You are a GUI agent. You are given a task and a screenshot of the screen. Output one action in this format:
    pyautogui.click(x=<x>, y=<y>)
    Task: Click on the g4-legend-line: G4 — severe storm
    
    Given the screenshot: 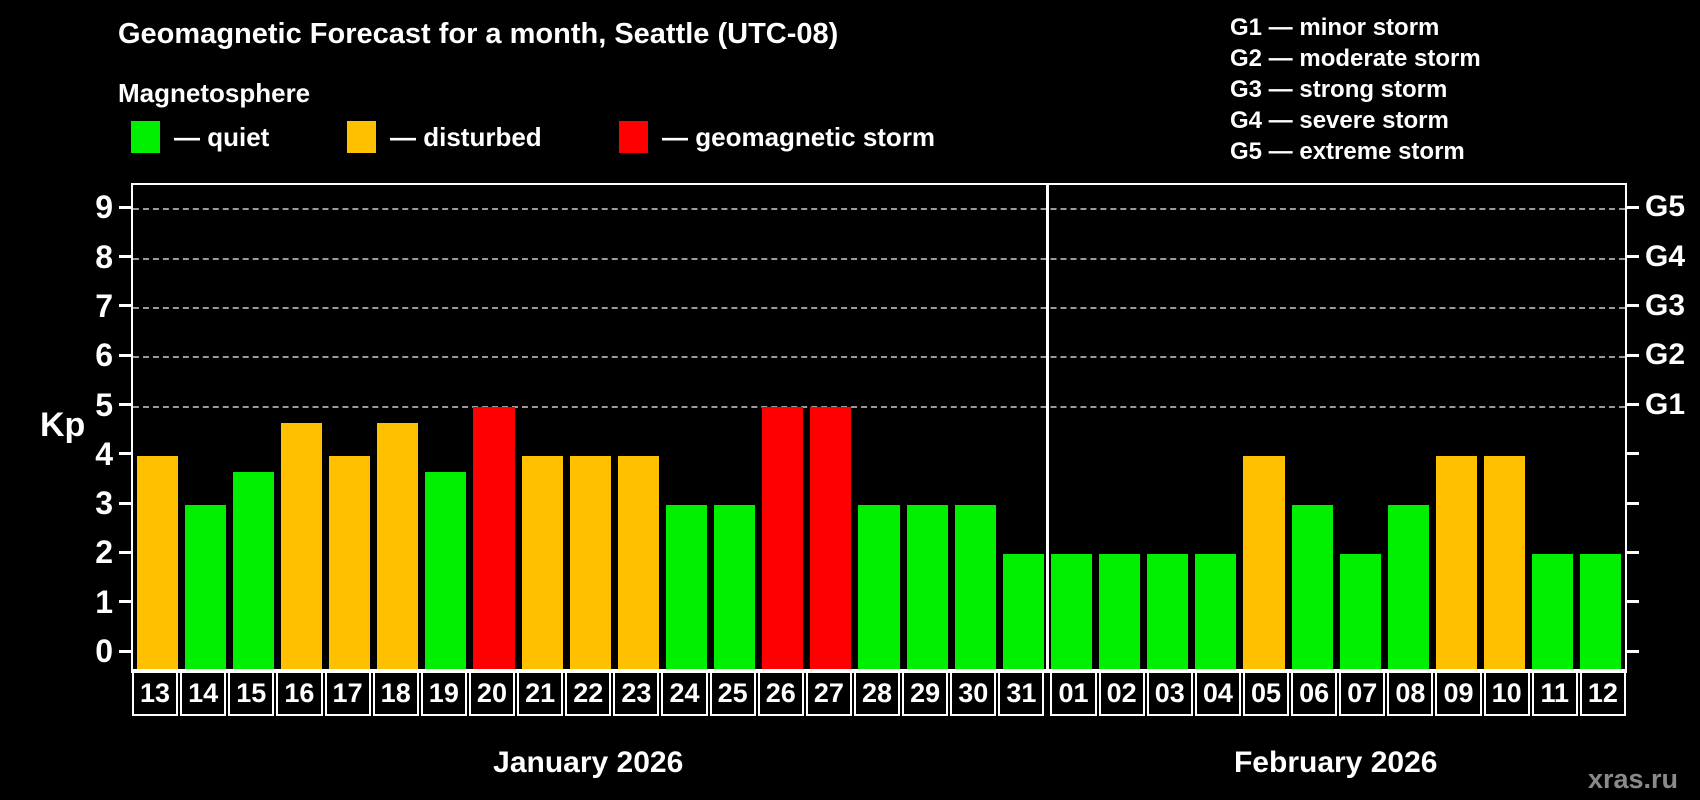 What is the action you would take?
    pyautogui.click(x=1339, y=120)
    